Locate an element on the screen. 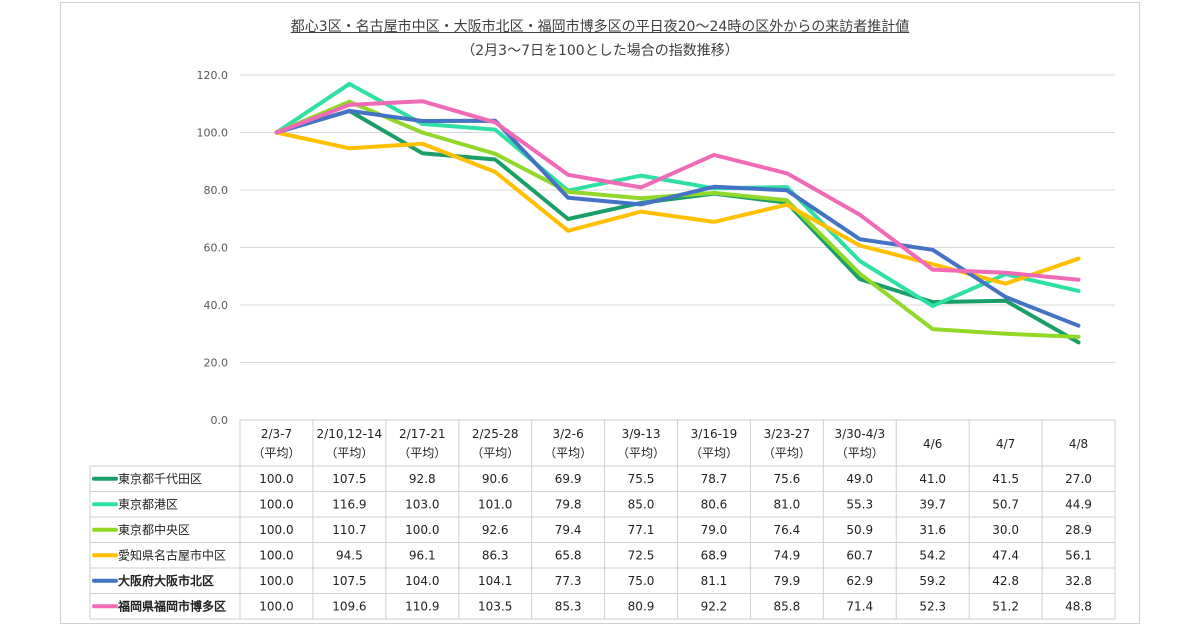 Image resolution: width=1200 pixels, height=628 pixels. table-cell-value: 92.6 is located at coordinates (495, 530).